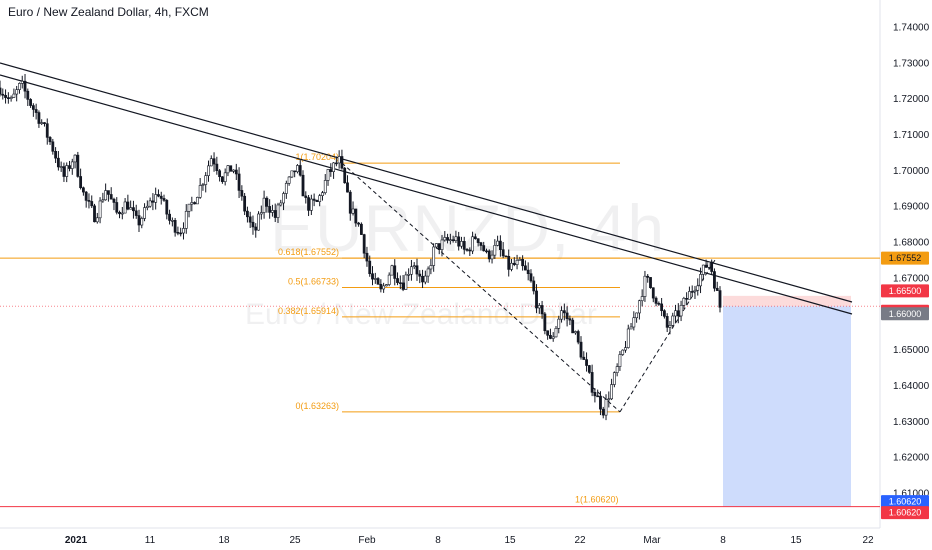 The width and height of the screenshot is (932, 550). Describe the element at coordinates (308, 311) in the screenshot. I see `fib-level-label: 0.382(1.65914)` at that location.